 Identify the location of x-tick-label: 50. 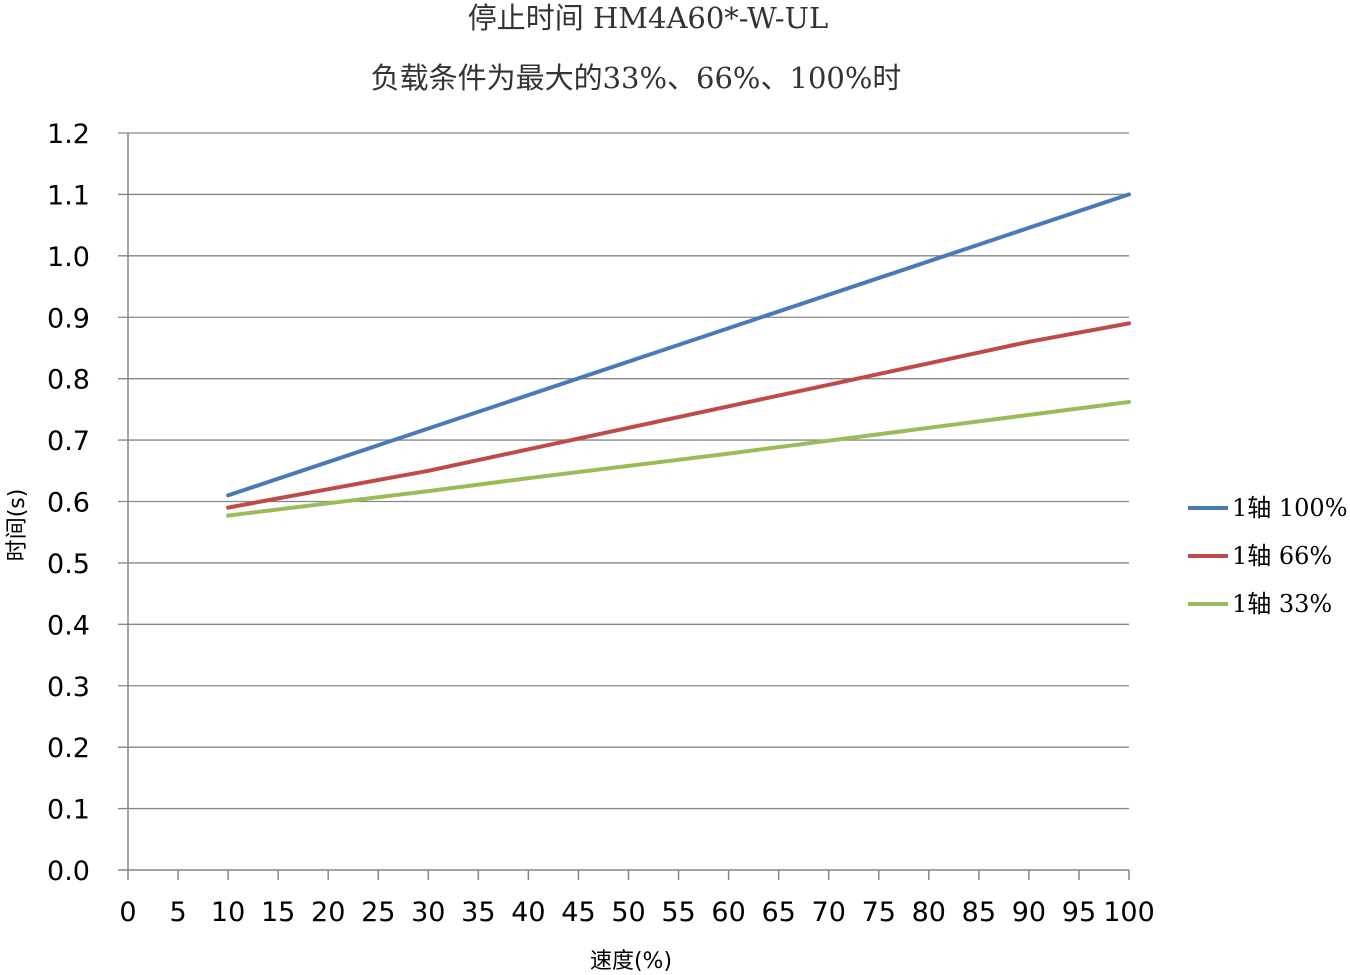
(628, 912).